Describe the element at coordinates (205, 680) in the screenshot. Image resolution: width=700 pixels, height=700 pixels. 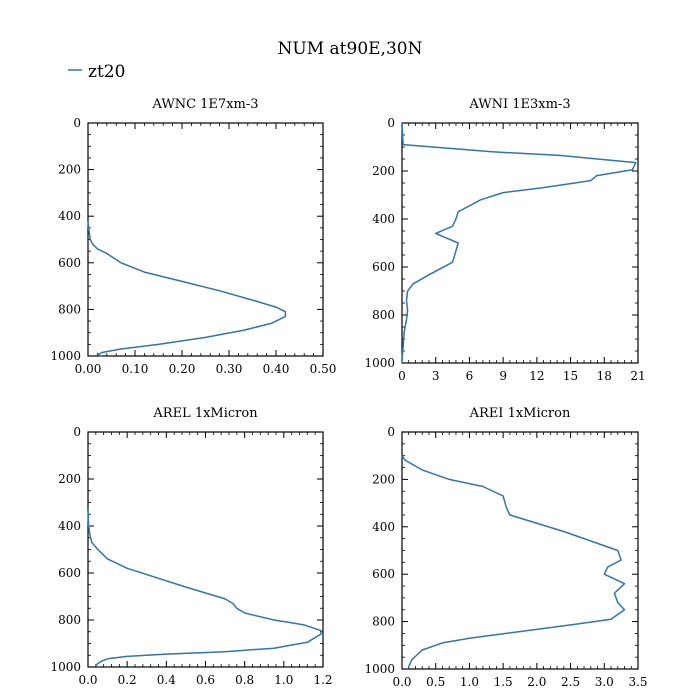
I see `x-tick-label: 0.6` at that location.